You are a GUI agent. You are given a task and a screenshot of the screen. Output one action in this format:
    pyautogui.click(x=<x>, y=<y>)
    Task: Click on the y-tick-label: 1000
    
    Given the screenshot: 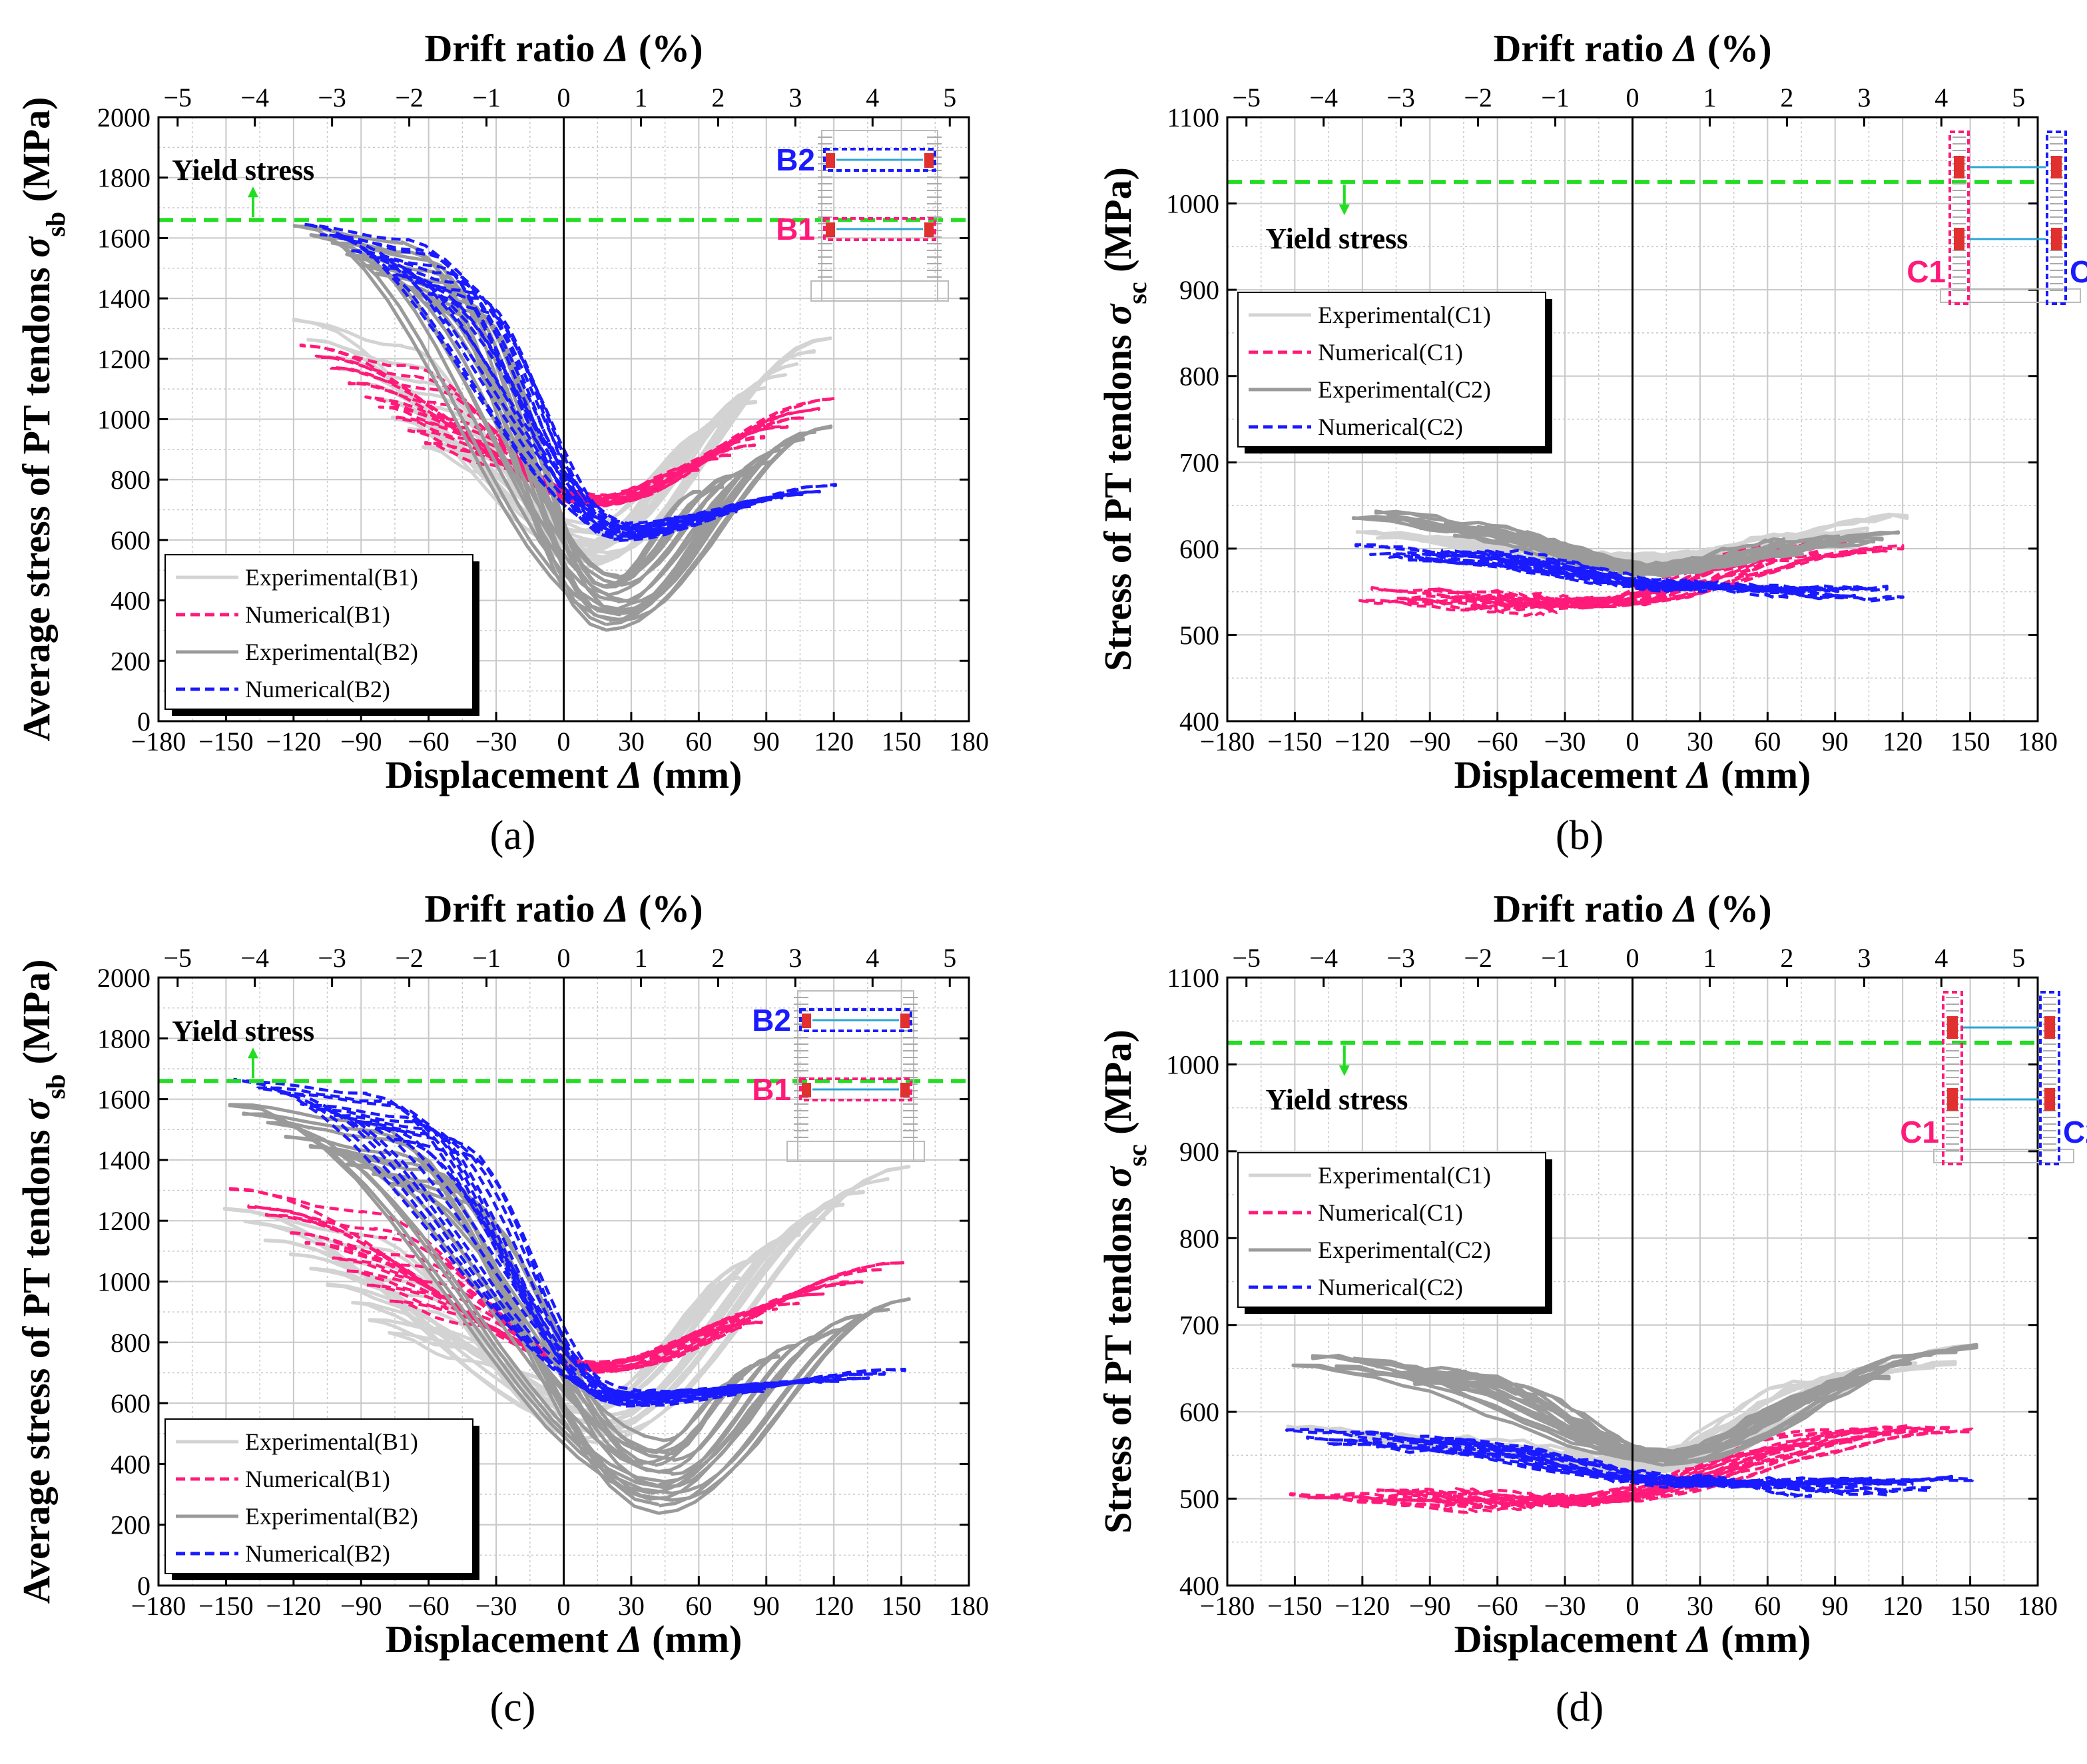 What is the action you would take?
    pyautogui.click(x=1192, y=204)
    